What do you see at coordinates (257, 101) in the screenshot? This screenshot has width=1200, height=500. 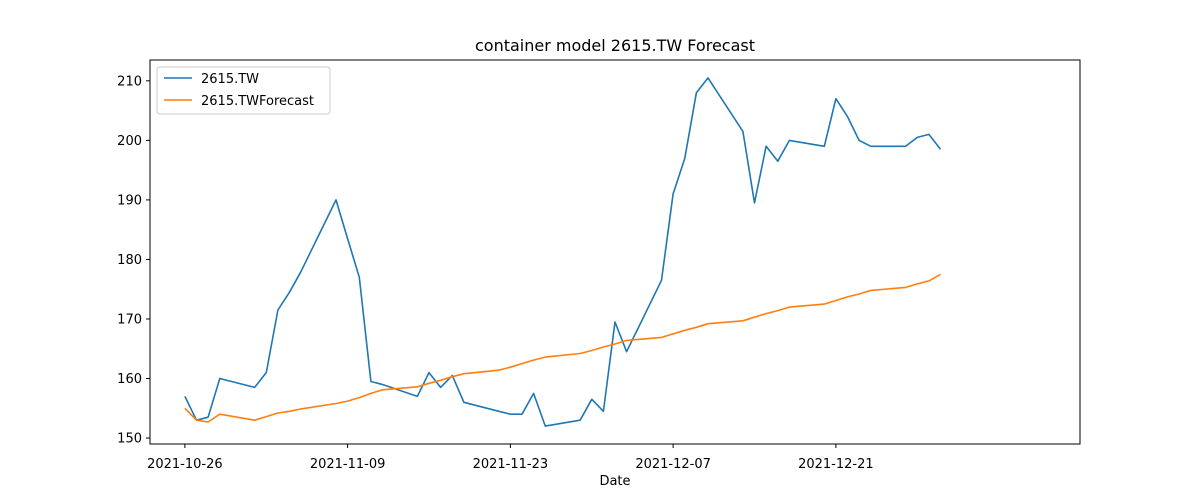 I see `legend-label: 2615.TWForecast` at bounding box center [257, 101].